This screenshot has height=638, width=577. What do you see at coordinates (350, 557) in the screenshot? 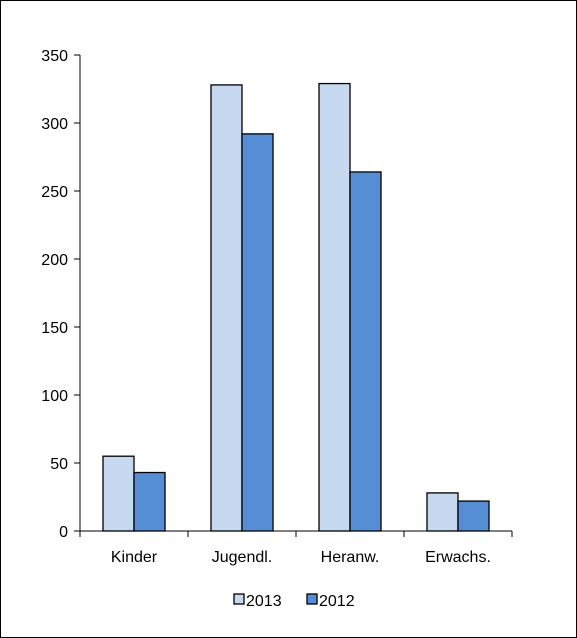
I see `x-tick-label: Heranw.` at bounding box center [350, 557].